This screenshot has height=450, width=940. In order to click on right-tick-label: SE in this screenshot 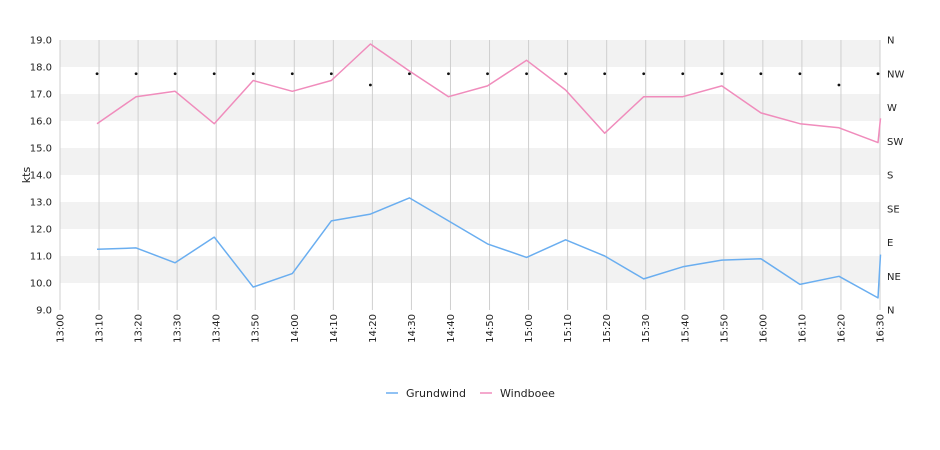, I will do `click(893, 209)`.